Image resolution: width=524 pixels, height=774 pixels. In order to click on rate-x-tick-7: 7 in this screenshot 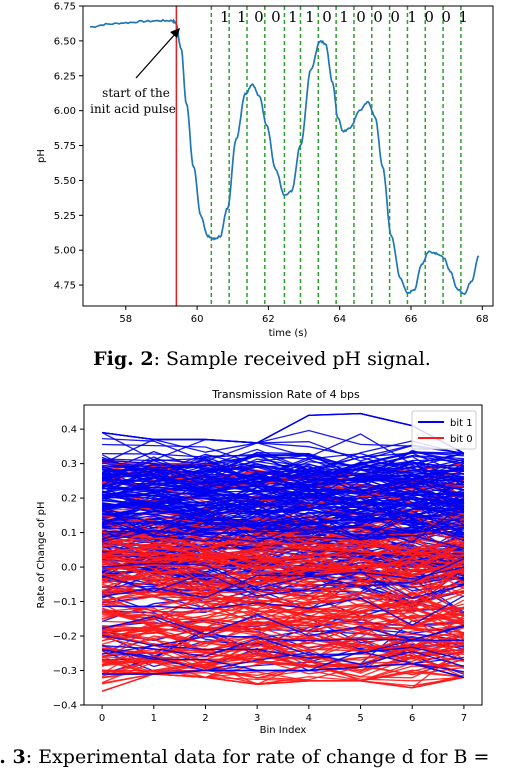, I will do `click(464, 718)`.